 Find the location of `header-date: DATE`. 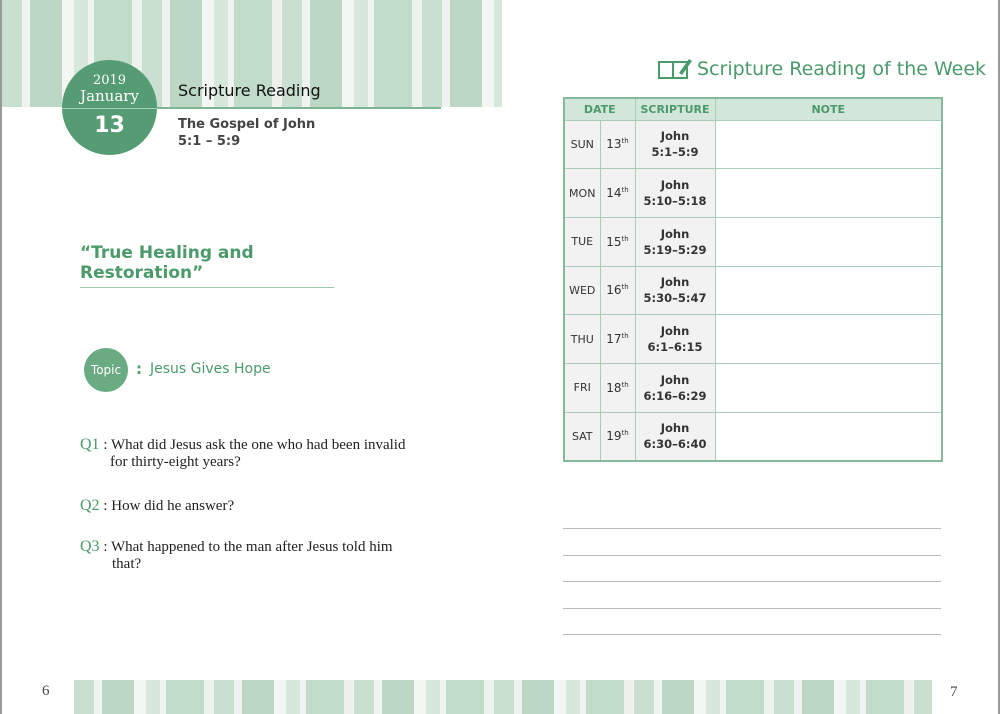

header-date: DATE is located at coordinates (599, 109).